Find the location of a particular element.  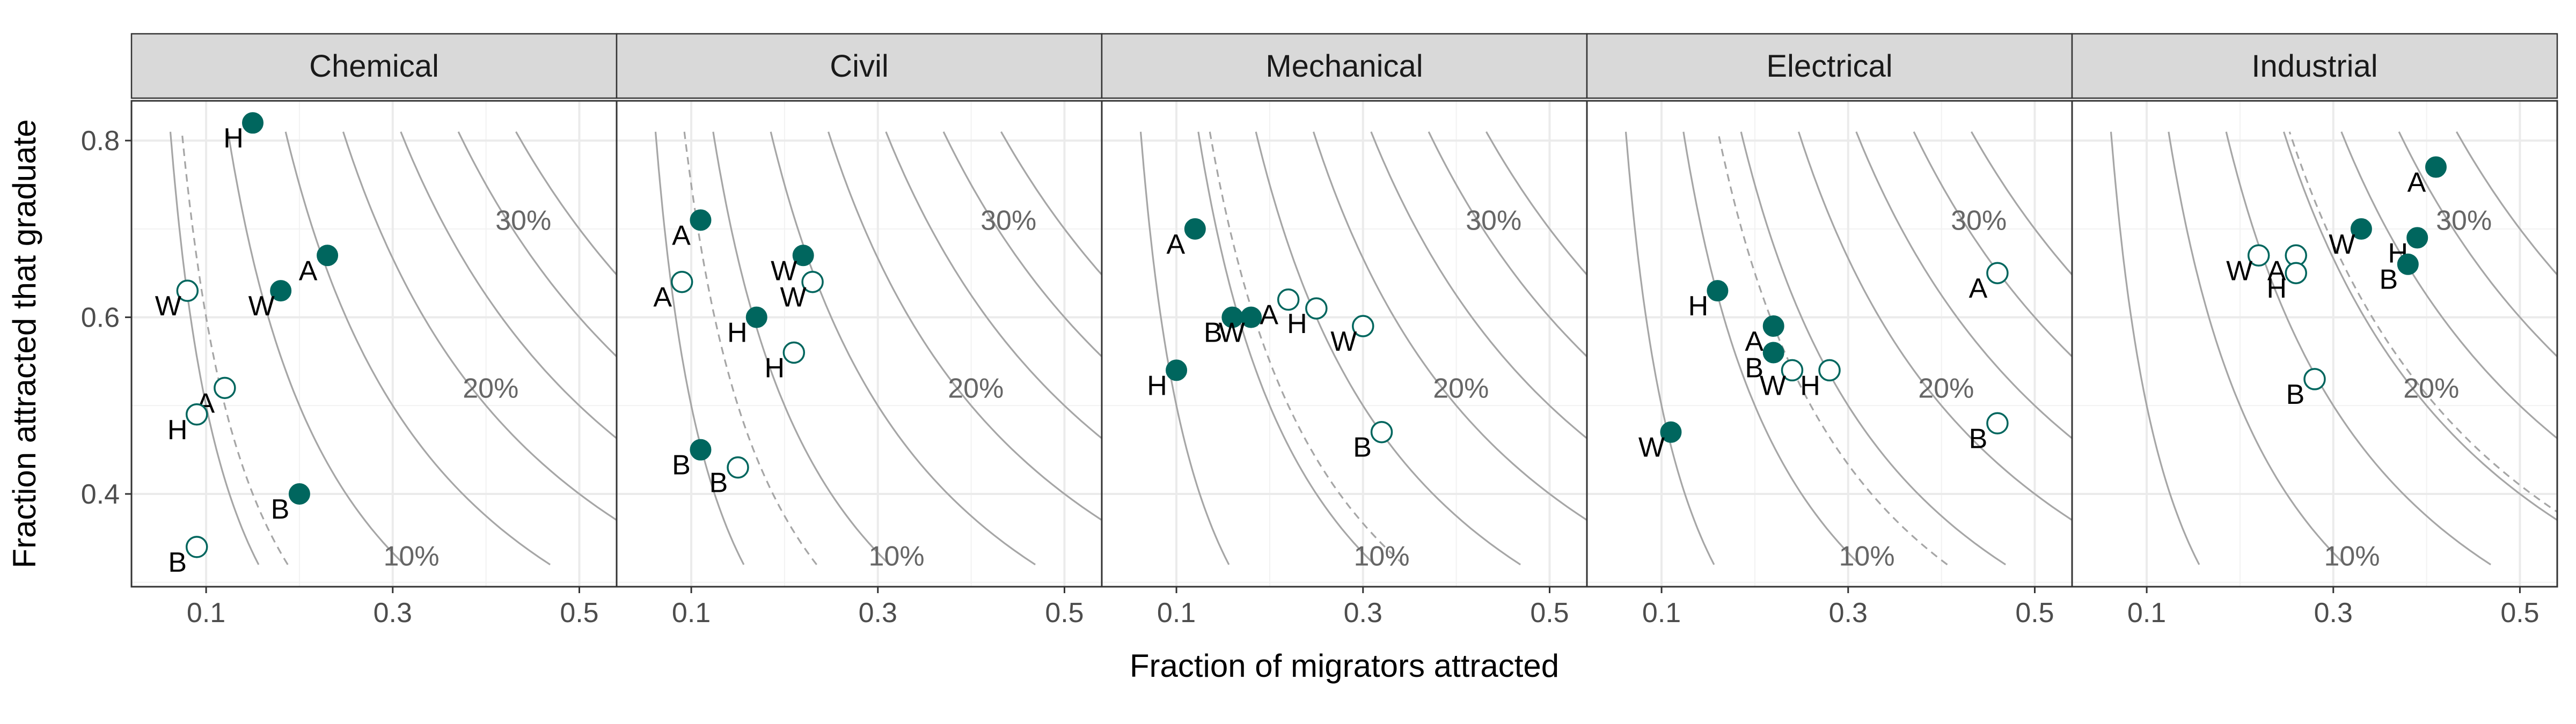

facet-strip-label: Industrial is located at coordinates (2314, 66).